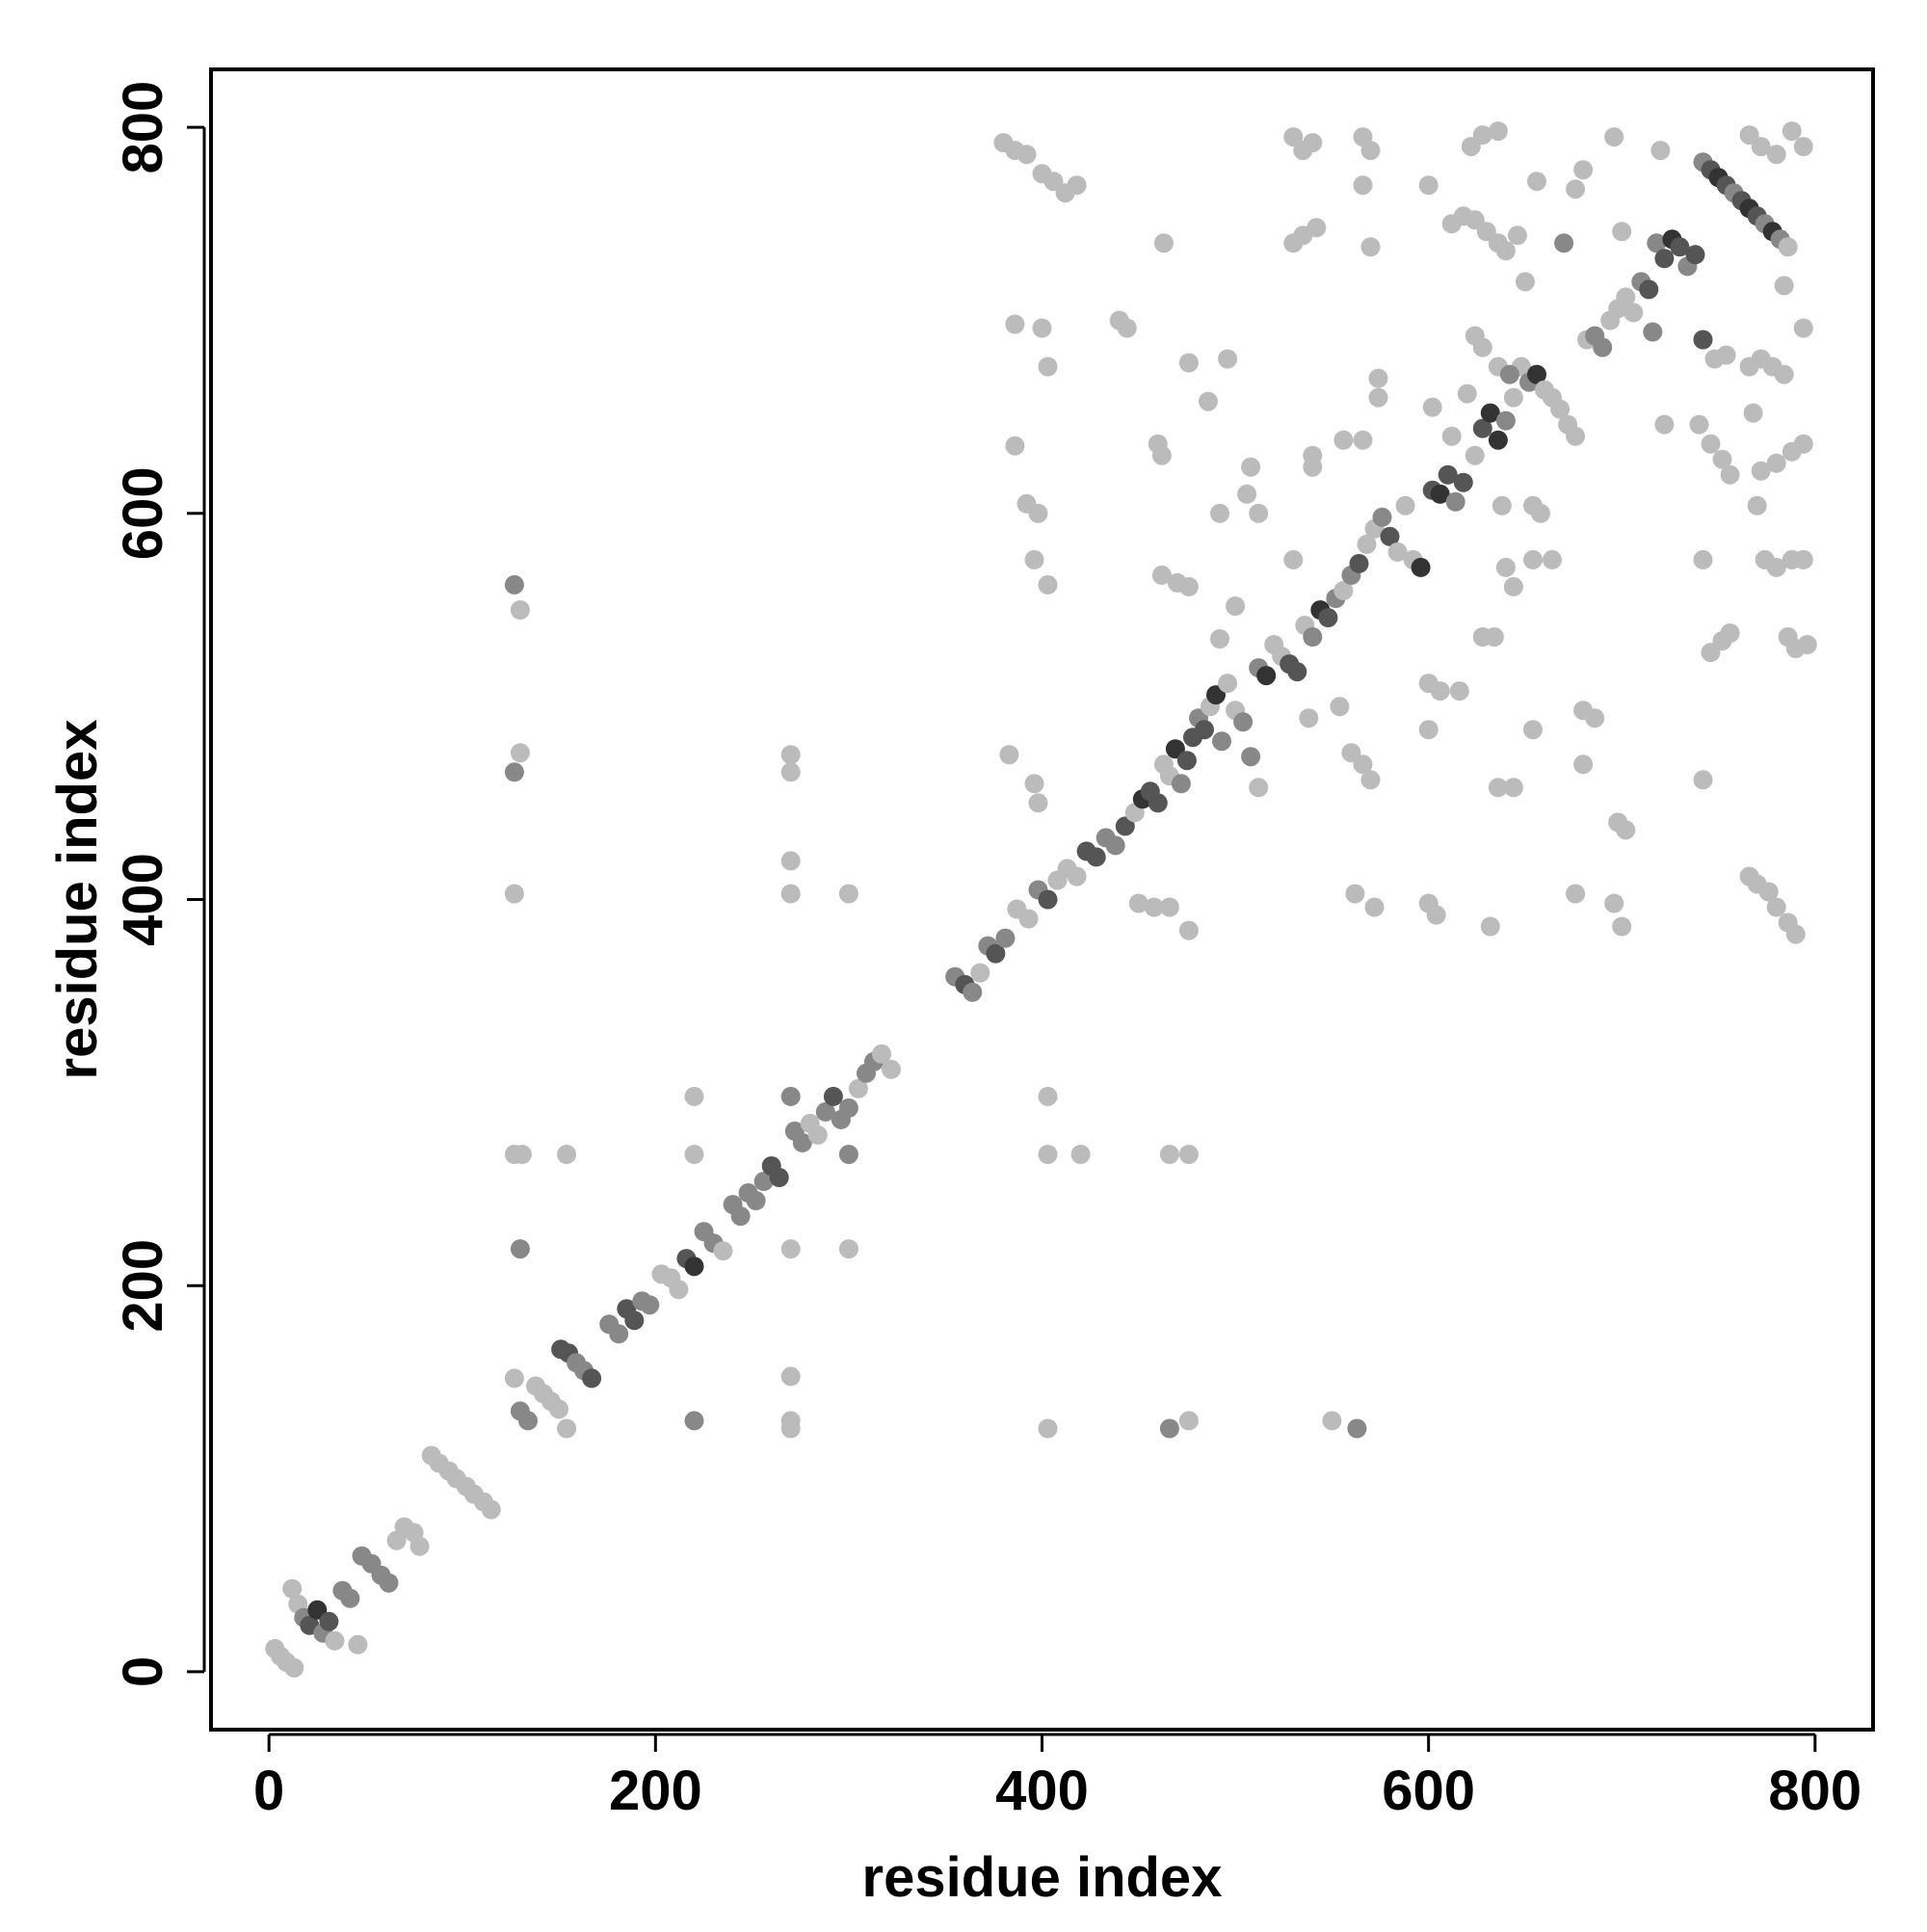 Image resolution: width=1927 pixels, height=1932 pixels. What do you see at coordinates (268, 1791) in the screenshot?
I see `x-tick-label-0: 0` at bounding box center [268, 1791].